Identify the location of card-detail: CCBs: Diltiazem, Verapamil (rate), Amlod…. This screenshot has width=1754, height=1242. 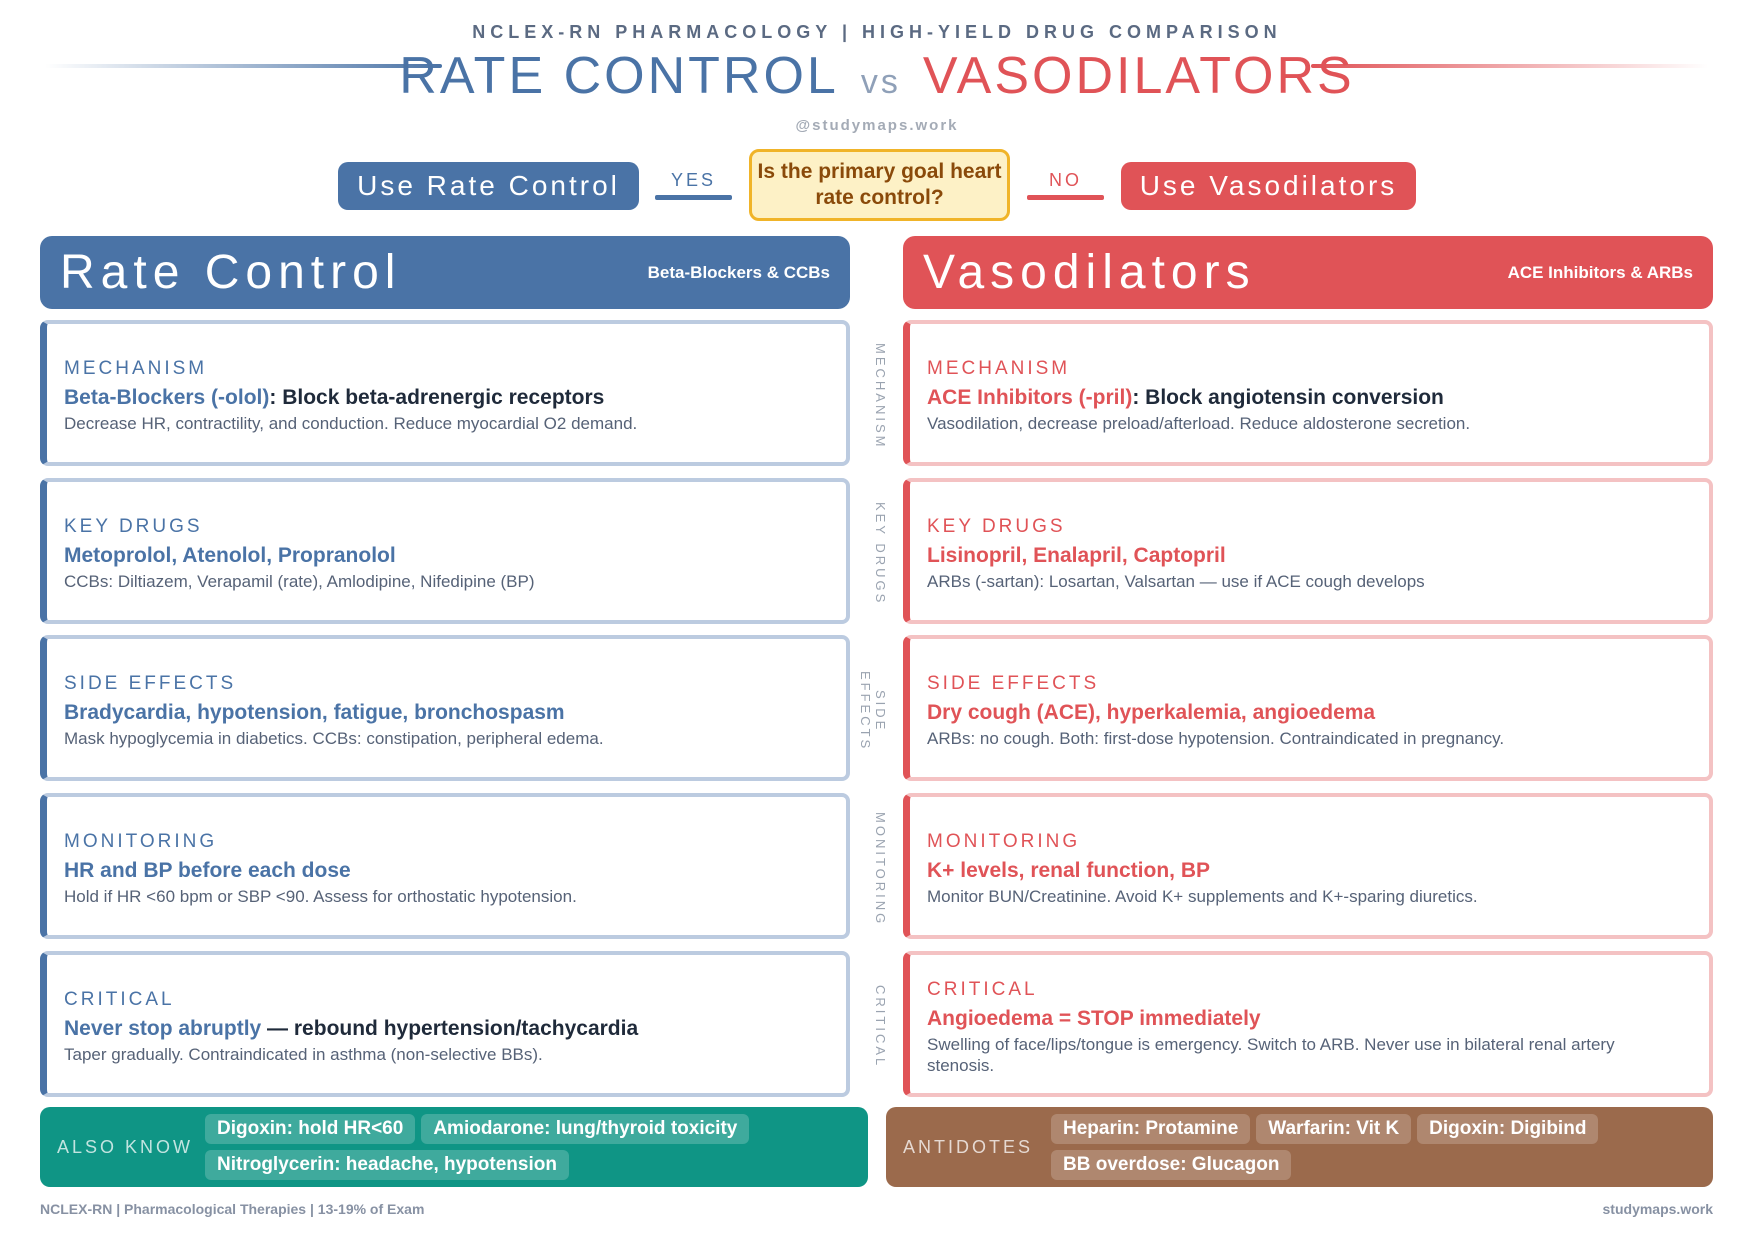
(299, 581).